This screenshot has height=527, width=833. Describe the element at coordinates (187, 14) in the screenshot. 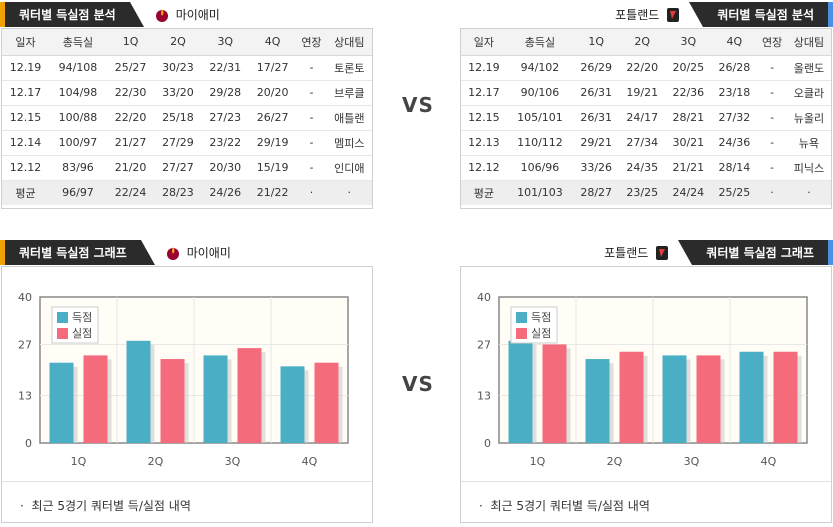

I see `left-team: 마이애미` at that location.